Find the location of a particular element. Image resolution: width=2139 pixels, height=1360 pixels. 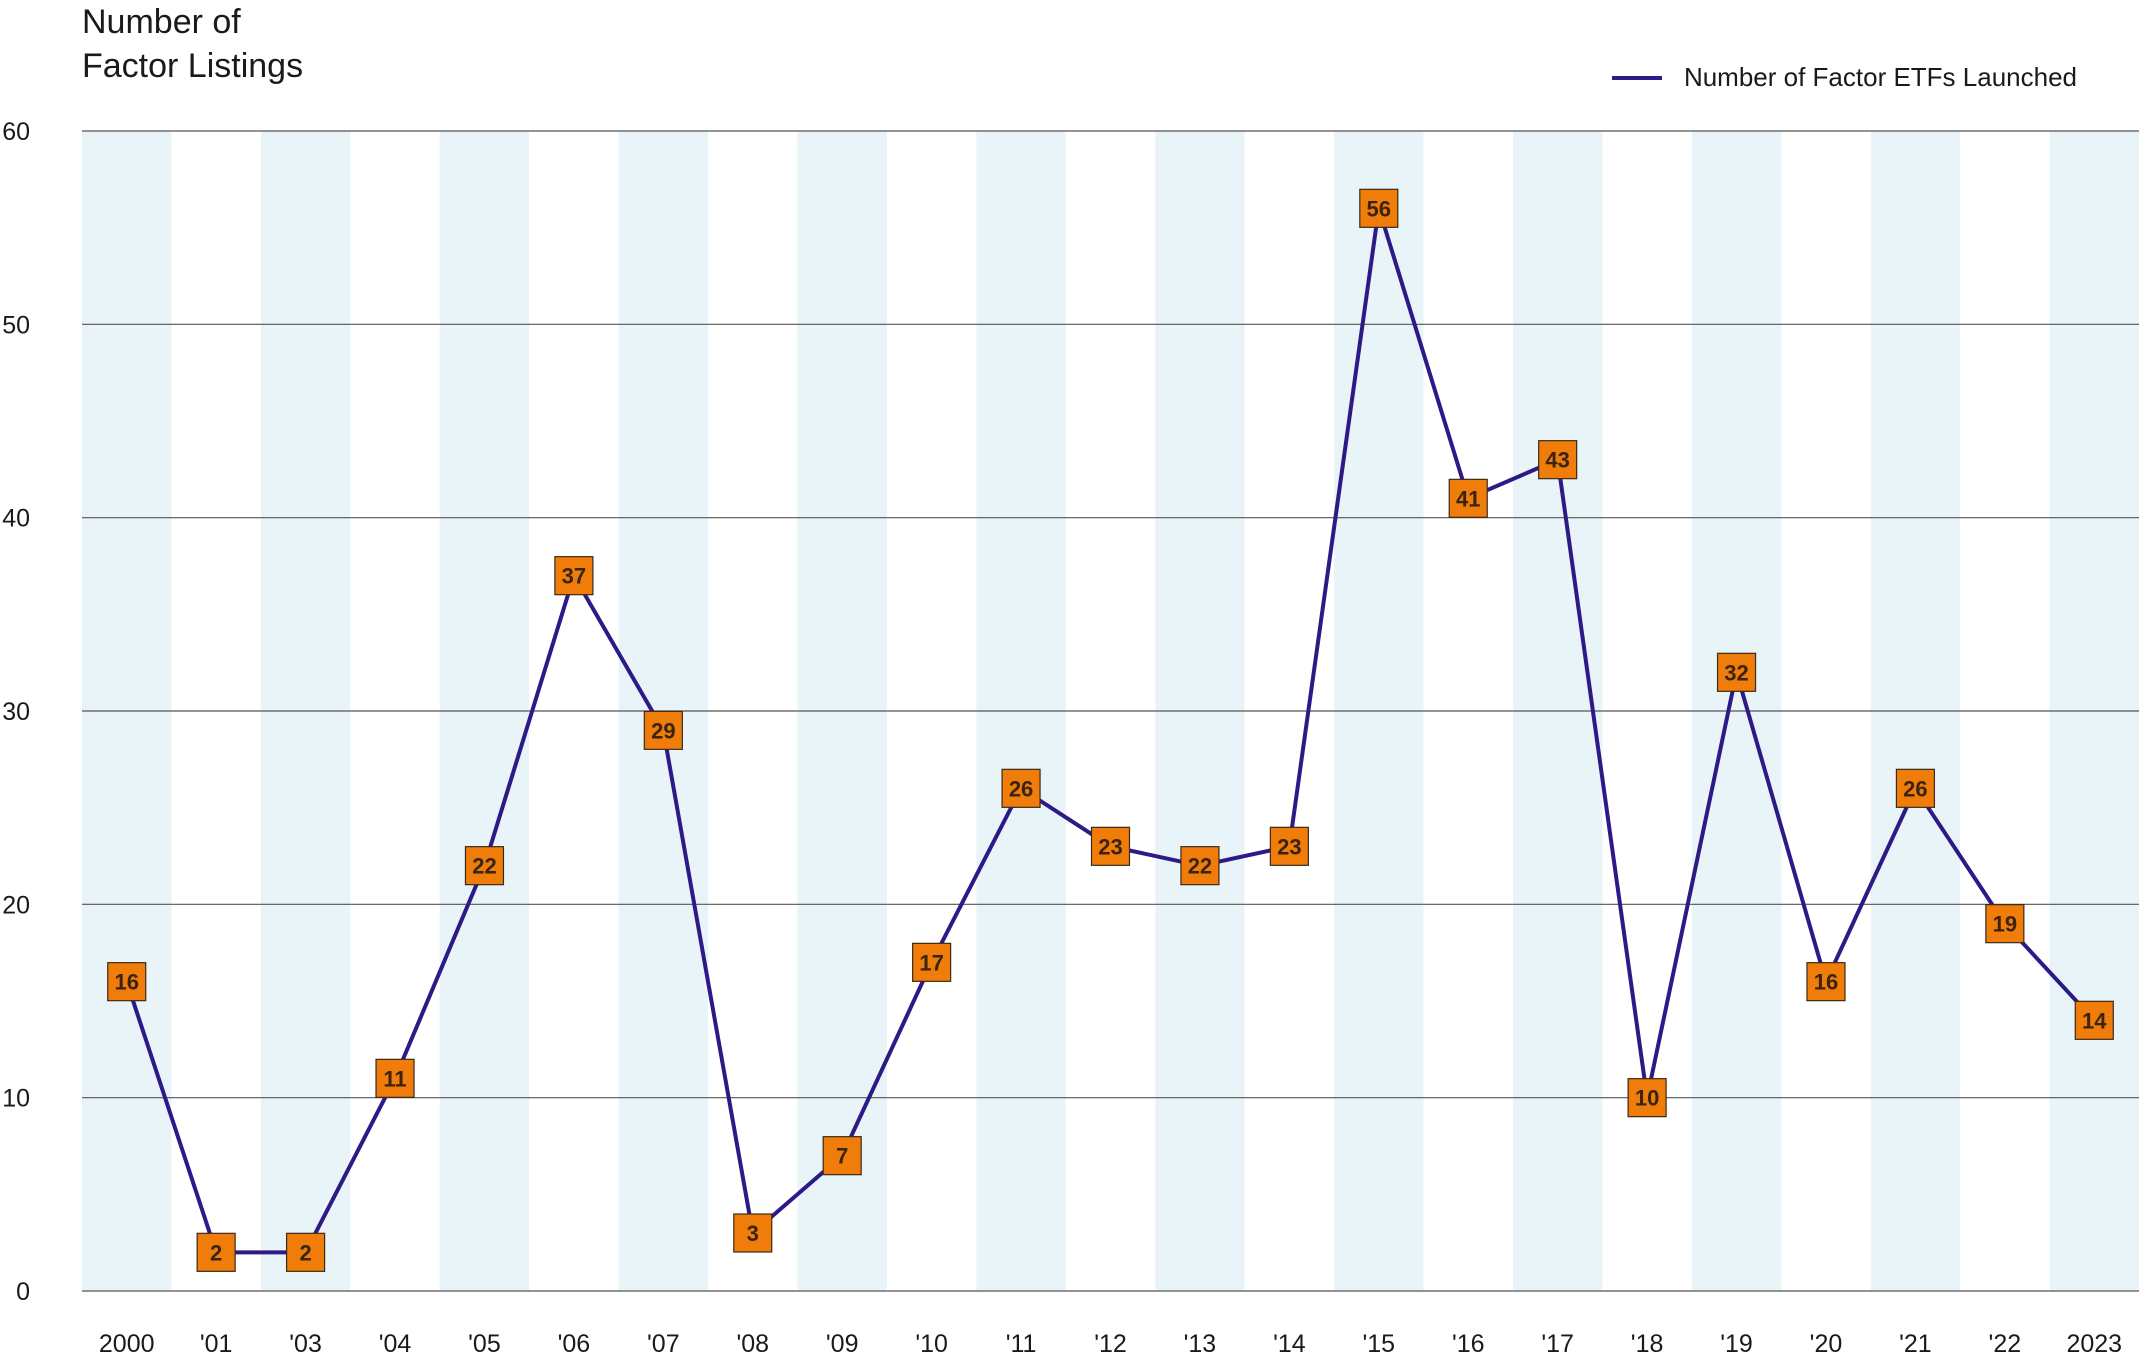

y-tick-label: 50 is located at coordinates (16, 325).